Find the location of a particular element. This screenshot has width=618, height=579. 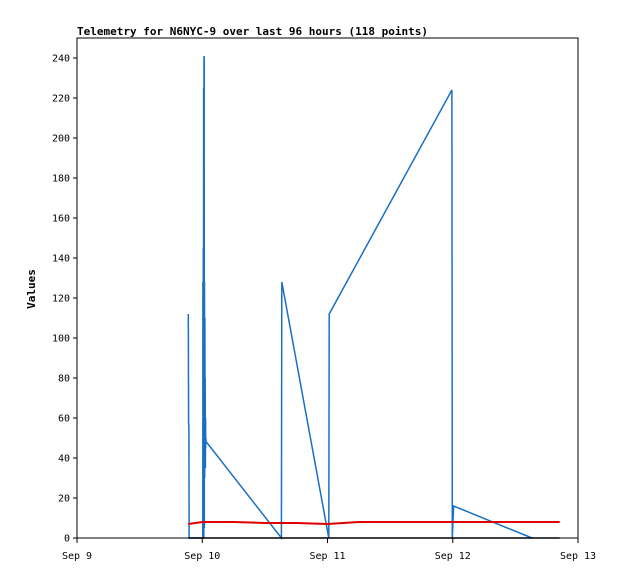

y-tick-label: 180 is located at coordinates (61, 179).